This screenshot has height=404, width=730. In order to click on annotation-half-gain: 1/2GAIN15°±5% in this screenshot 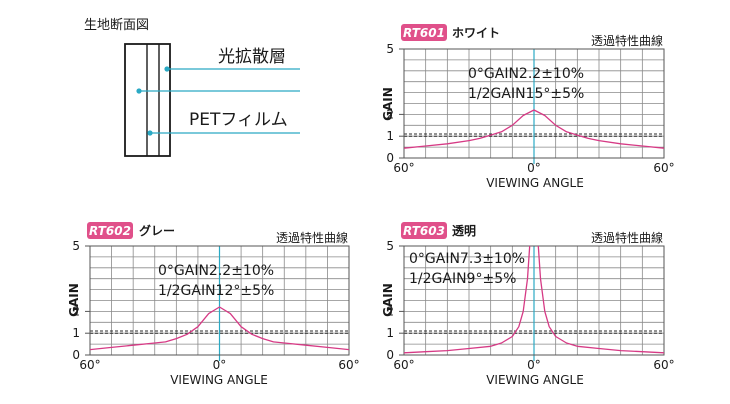, I will do `click(526, 94)`.